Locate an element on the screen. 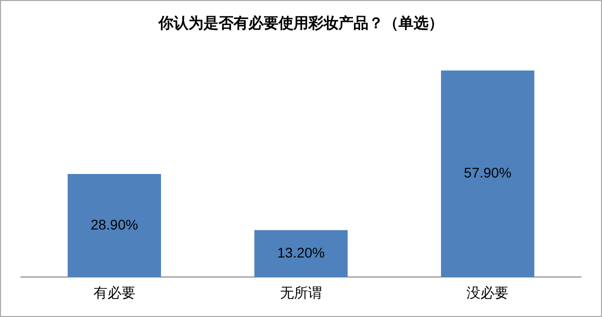 The height and width of the screenshot is (317, 602). data-label: 13.20% is located at coordinates (301, 252).